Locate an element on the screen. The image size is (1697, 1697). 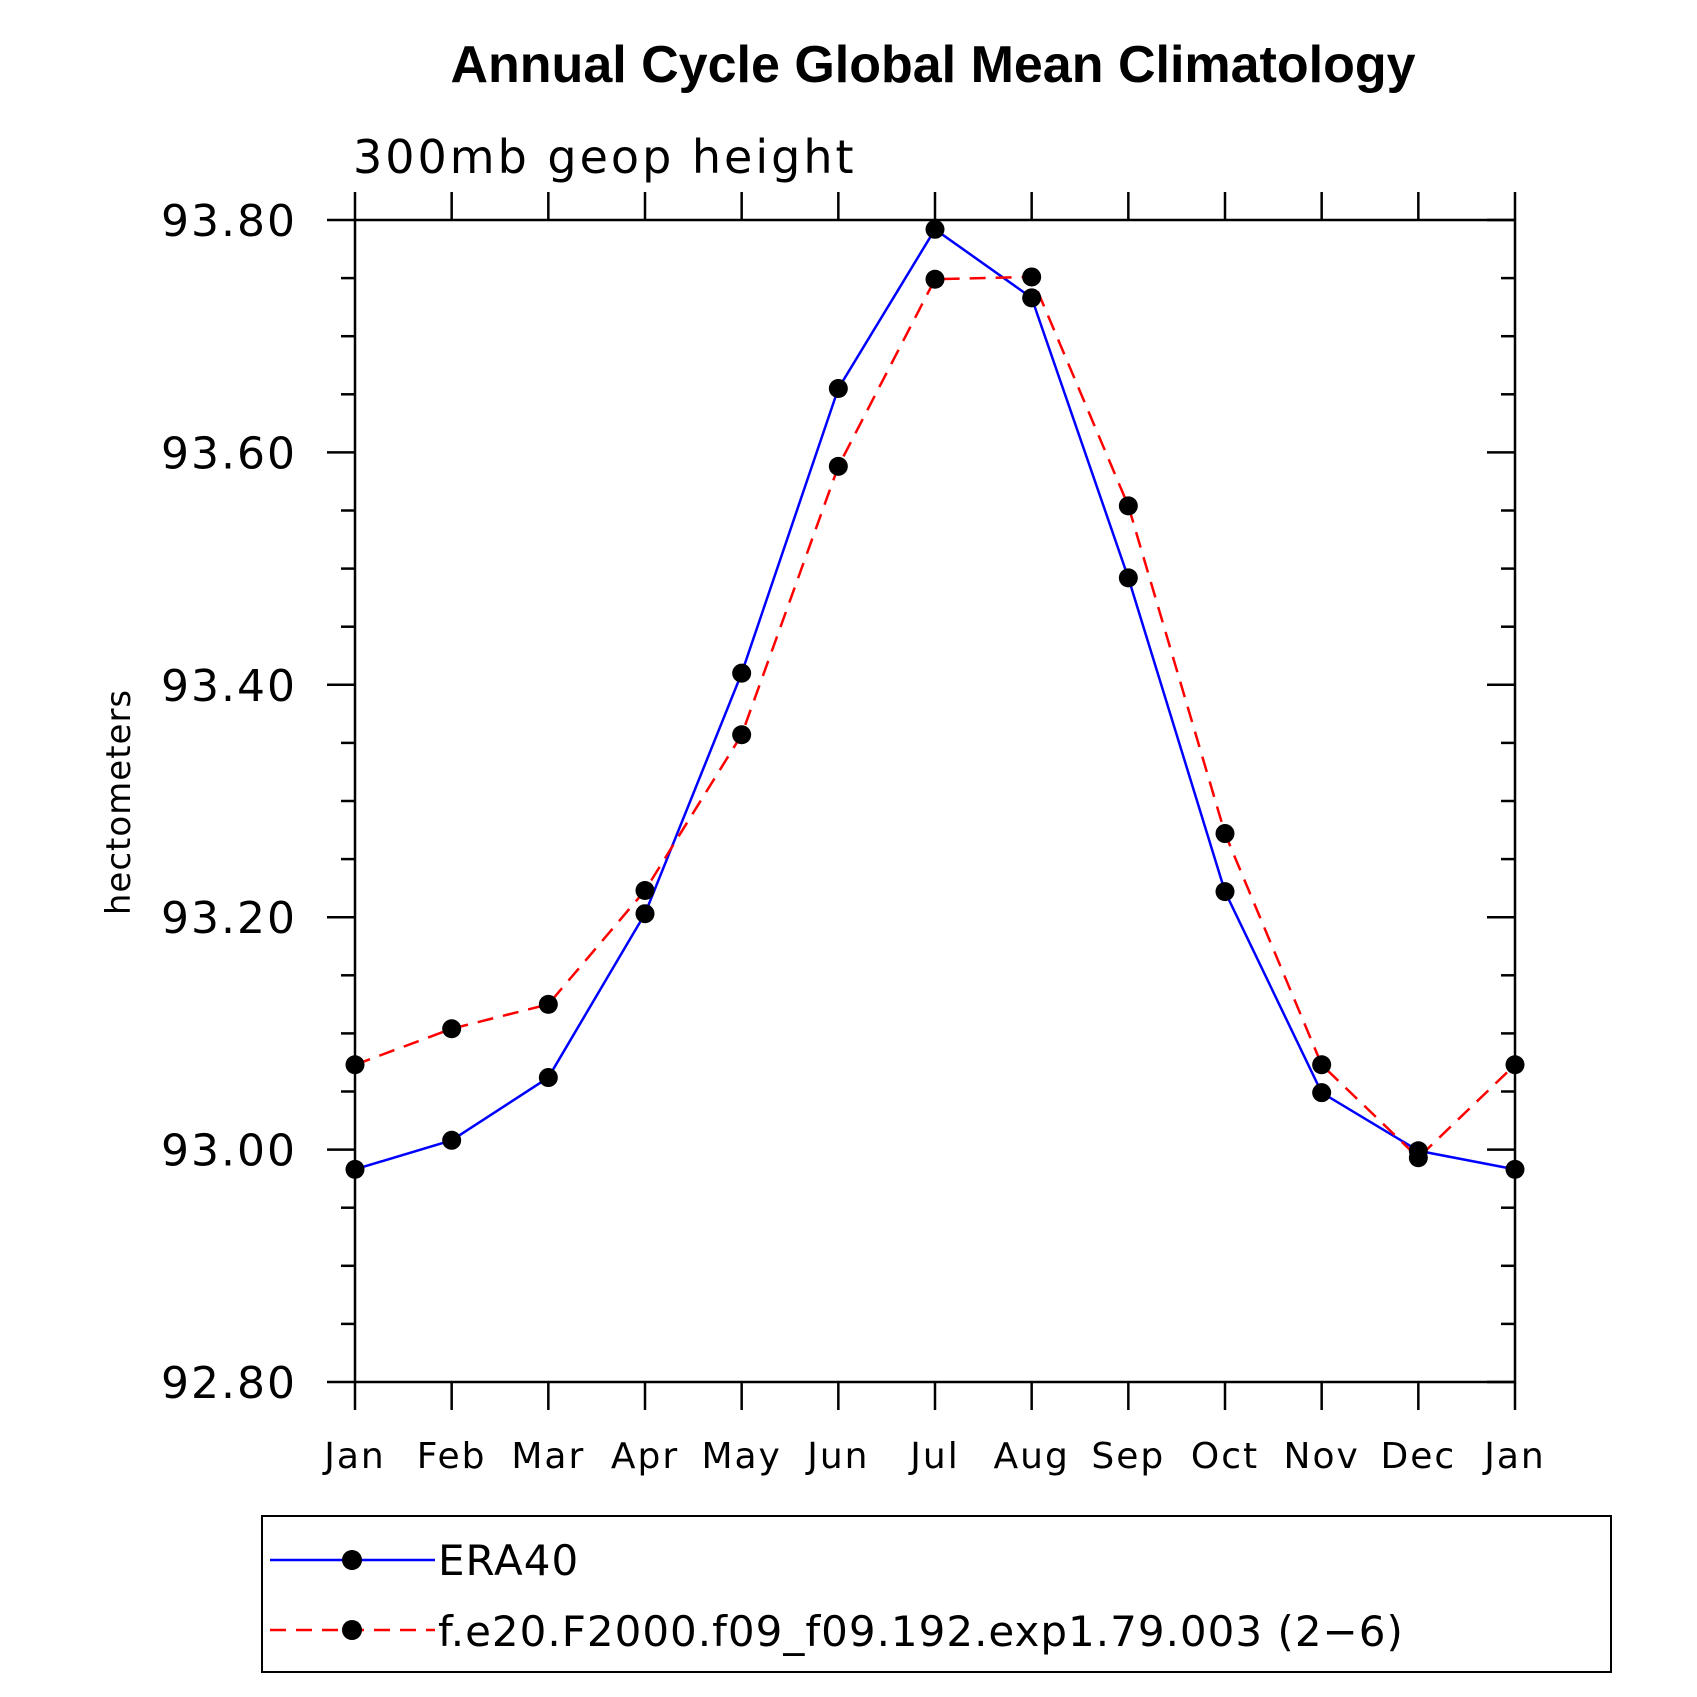
x-tick-label: Jul is located at coordinates (933, 1456).